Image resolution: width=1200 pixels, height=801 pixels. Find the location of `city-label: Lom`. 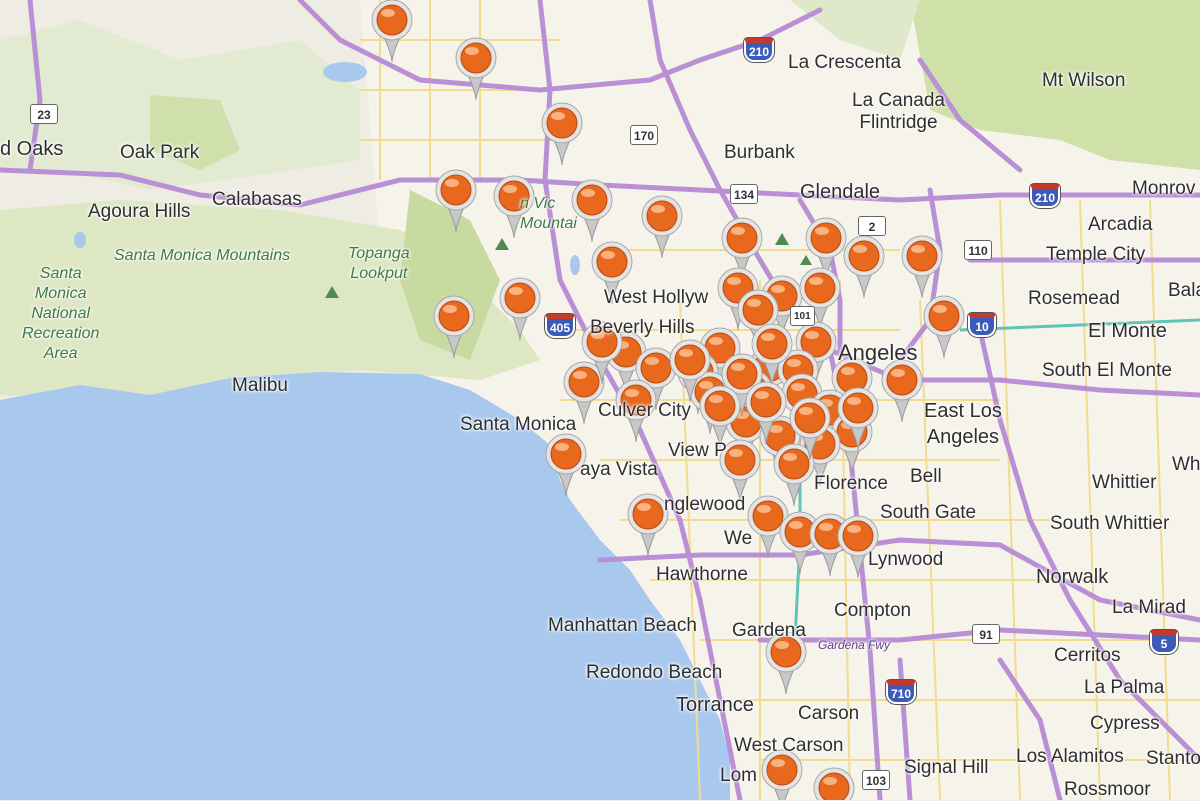

city-label: Lom is located at coordinates (738, 775).